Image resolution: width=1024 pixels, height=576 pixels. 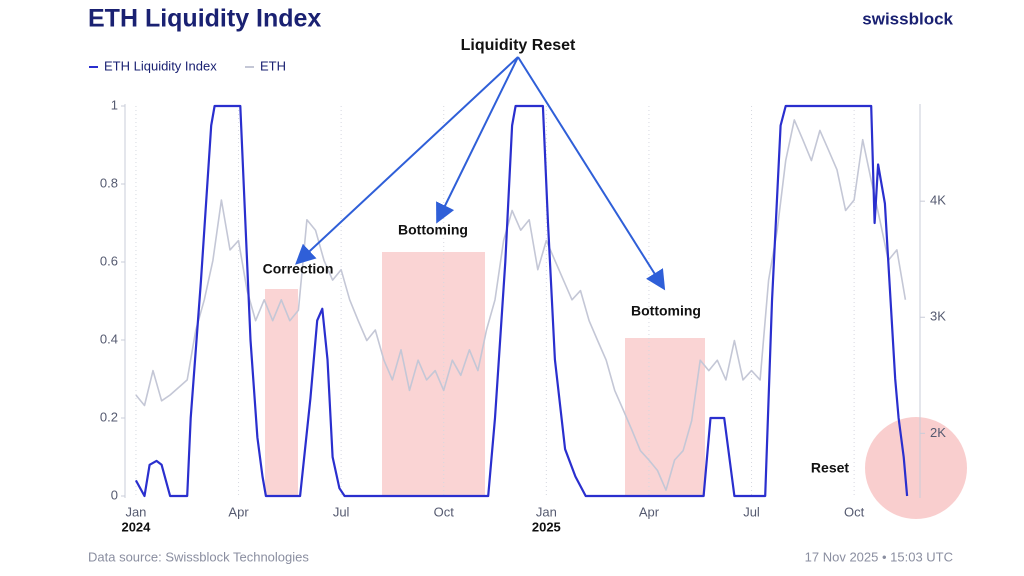 I want to click on legend-label: ETH, so click(x=273, y=65).